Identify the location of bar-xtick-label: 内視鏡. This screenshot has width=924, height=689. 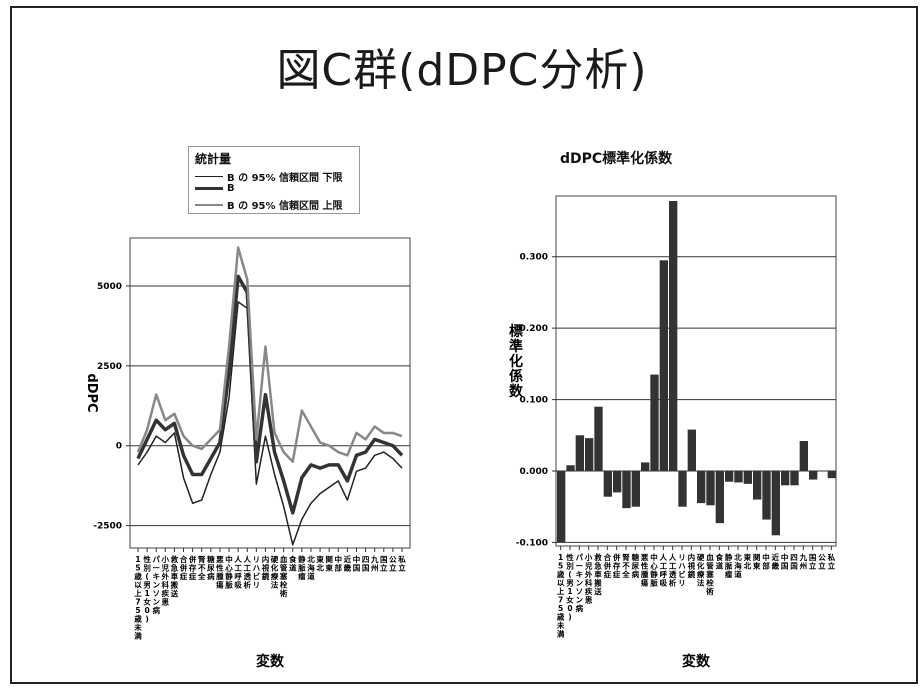
(691, 565).